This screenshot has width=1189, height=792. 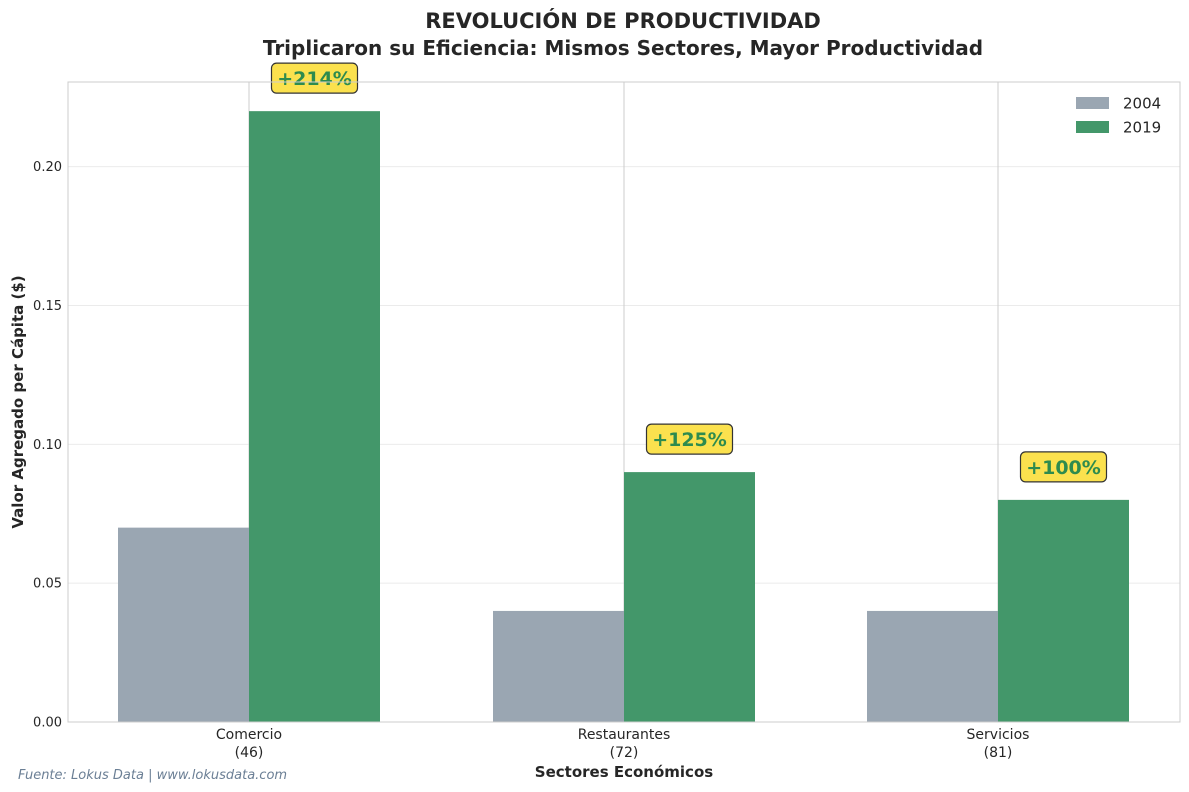 What do you see at coordinates (249, 735) in the screenshot?
I see `x-tick-label: Comercio` at bounding box center [249, 735].